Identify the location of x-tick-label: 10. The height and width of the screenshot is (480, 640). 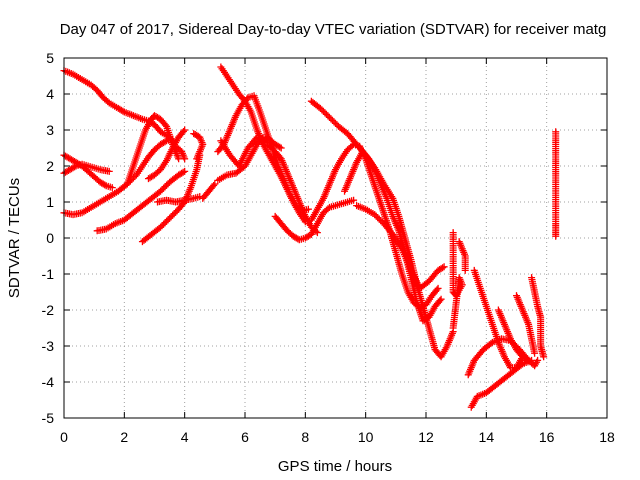
(366, 437).